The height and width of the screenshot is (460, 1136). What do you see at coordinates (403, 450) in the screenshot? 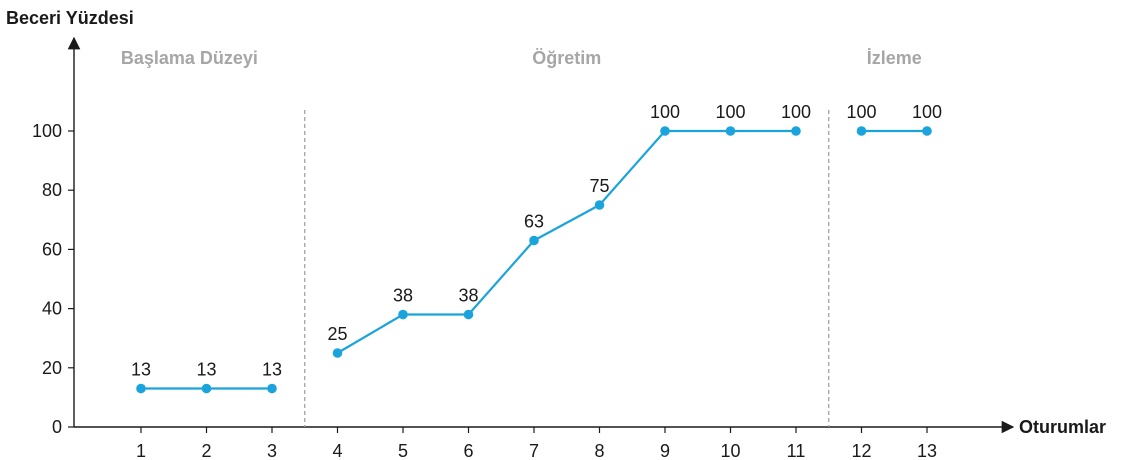
I see `x-tick-label: 5` at bounding box center [403, 450].